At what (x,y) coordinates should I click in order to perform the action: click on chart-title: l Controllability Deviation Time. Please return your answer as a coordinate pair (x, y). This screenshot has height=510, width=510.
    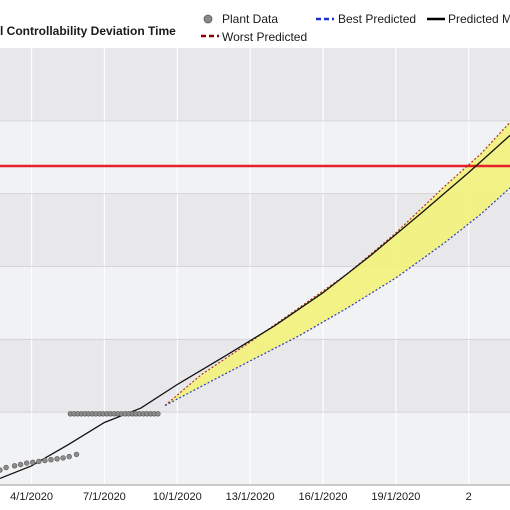
    Looking at the image, I should click on (88, 31).